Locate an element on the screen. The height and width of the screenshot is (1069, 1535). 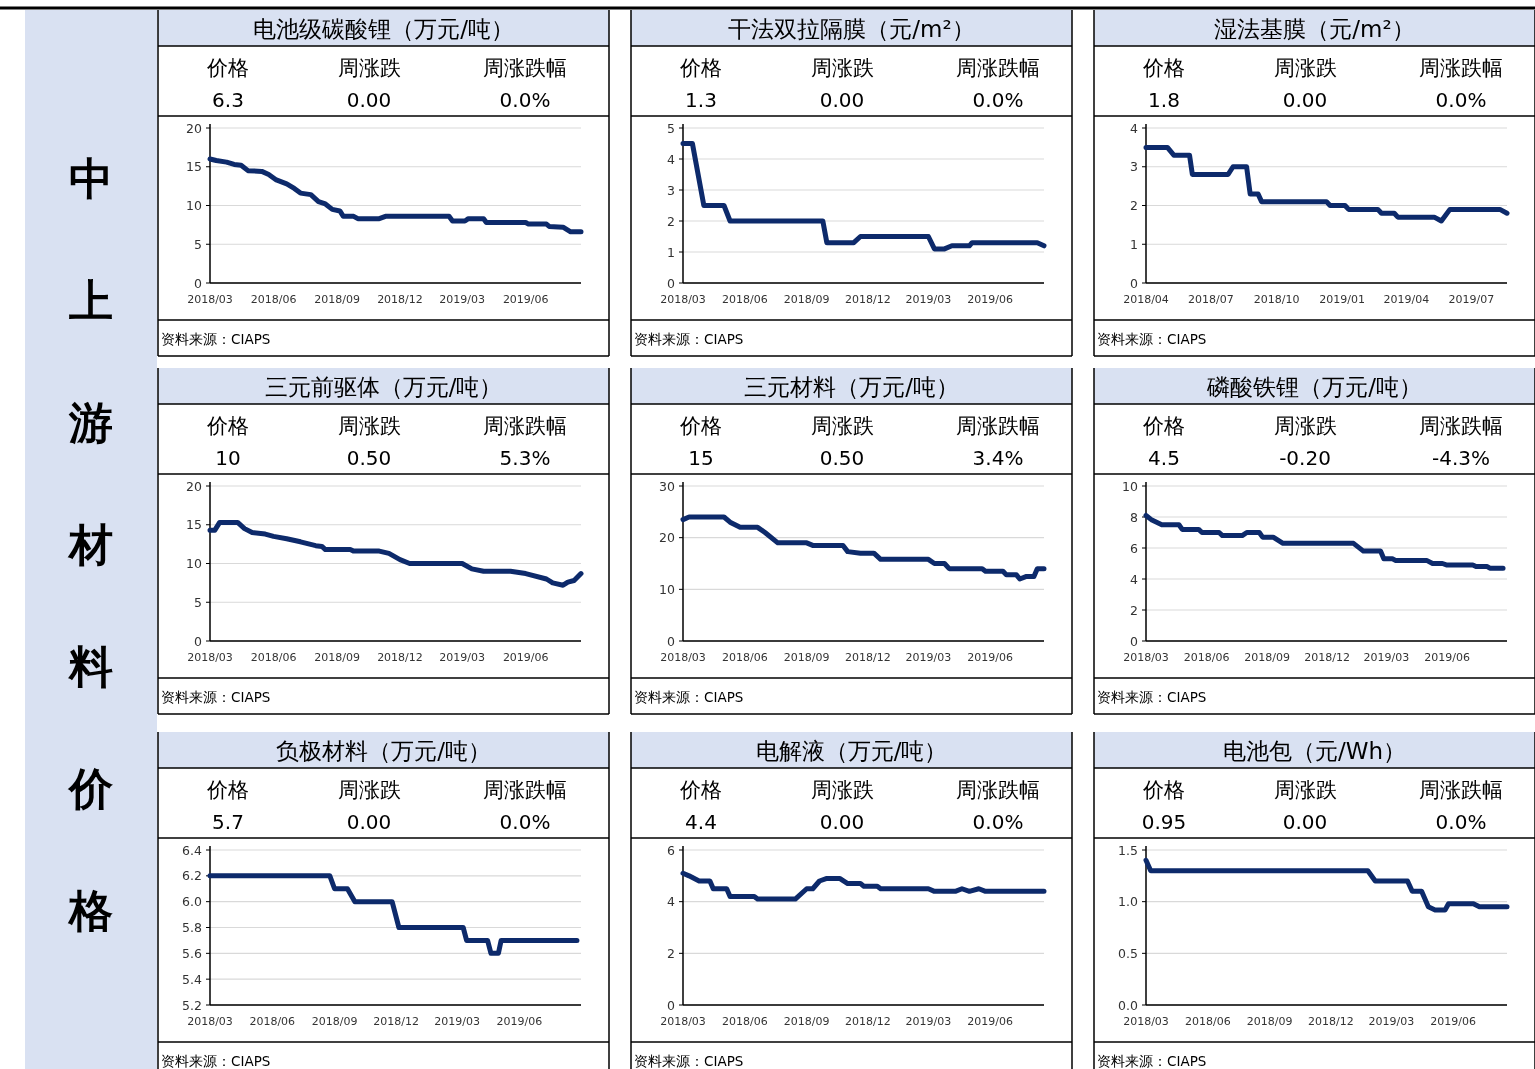
text: 6.3 is located at coordinates (228, 100).